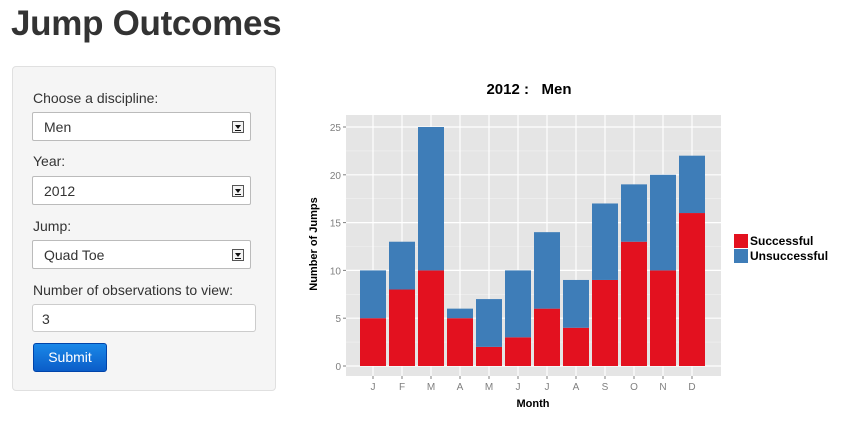  What do you see at coordinates (141, 254) in the screenshot?
I see `jump-select: Quad Toe` at bounding box center [141, 254].